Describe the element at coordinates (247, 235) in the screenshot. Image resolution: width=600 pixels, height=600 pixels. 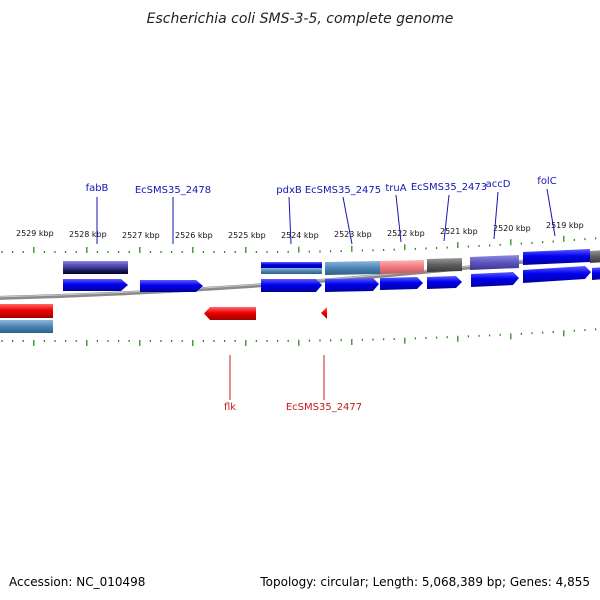
I see `kbp-label: 2525 kbp` at that location.